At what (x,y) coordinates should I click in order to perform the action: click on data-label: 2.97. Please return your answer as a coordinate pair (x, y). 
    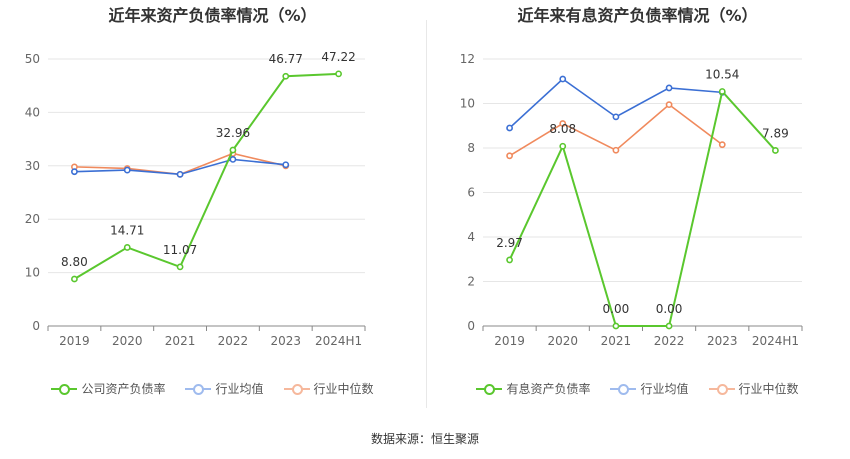
    Looking at the image, I should click on (509, 243).